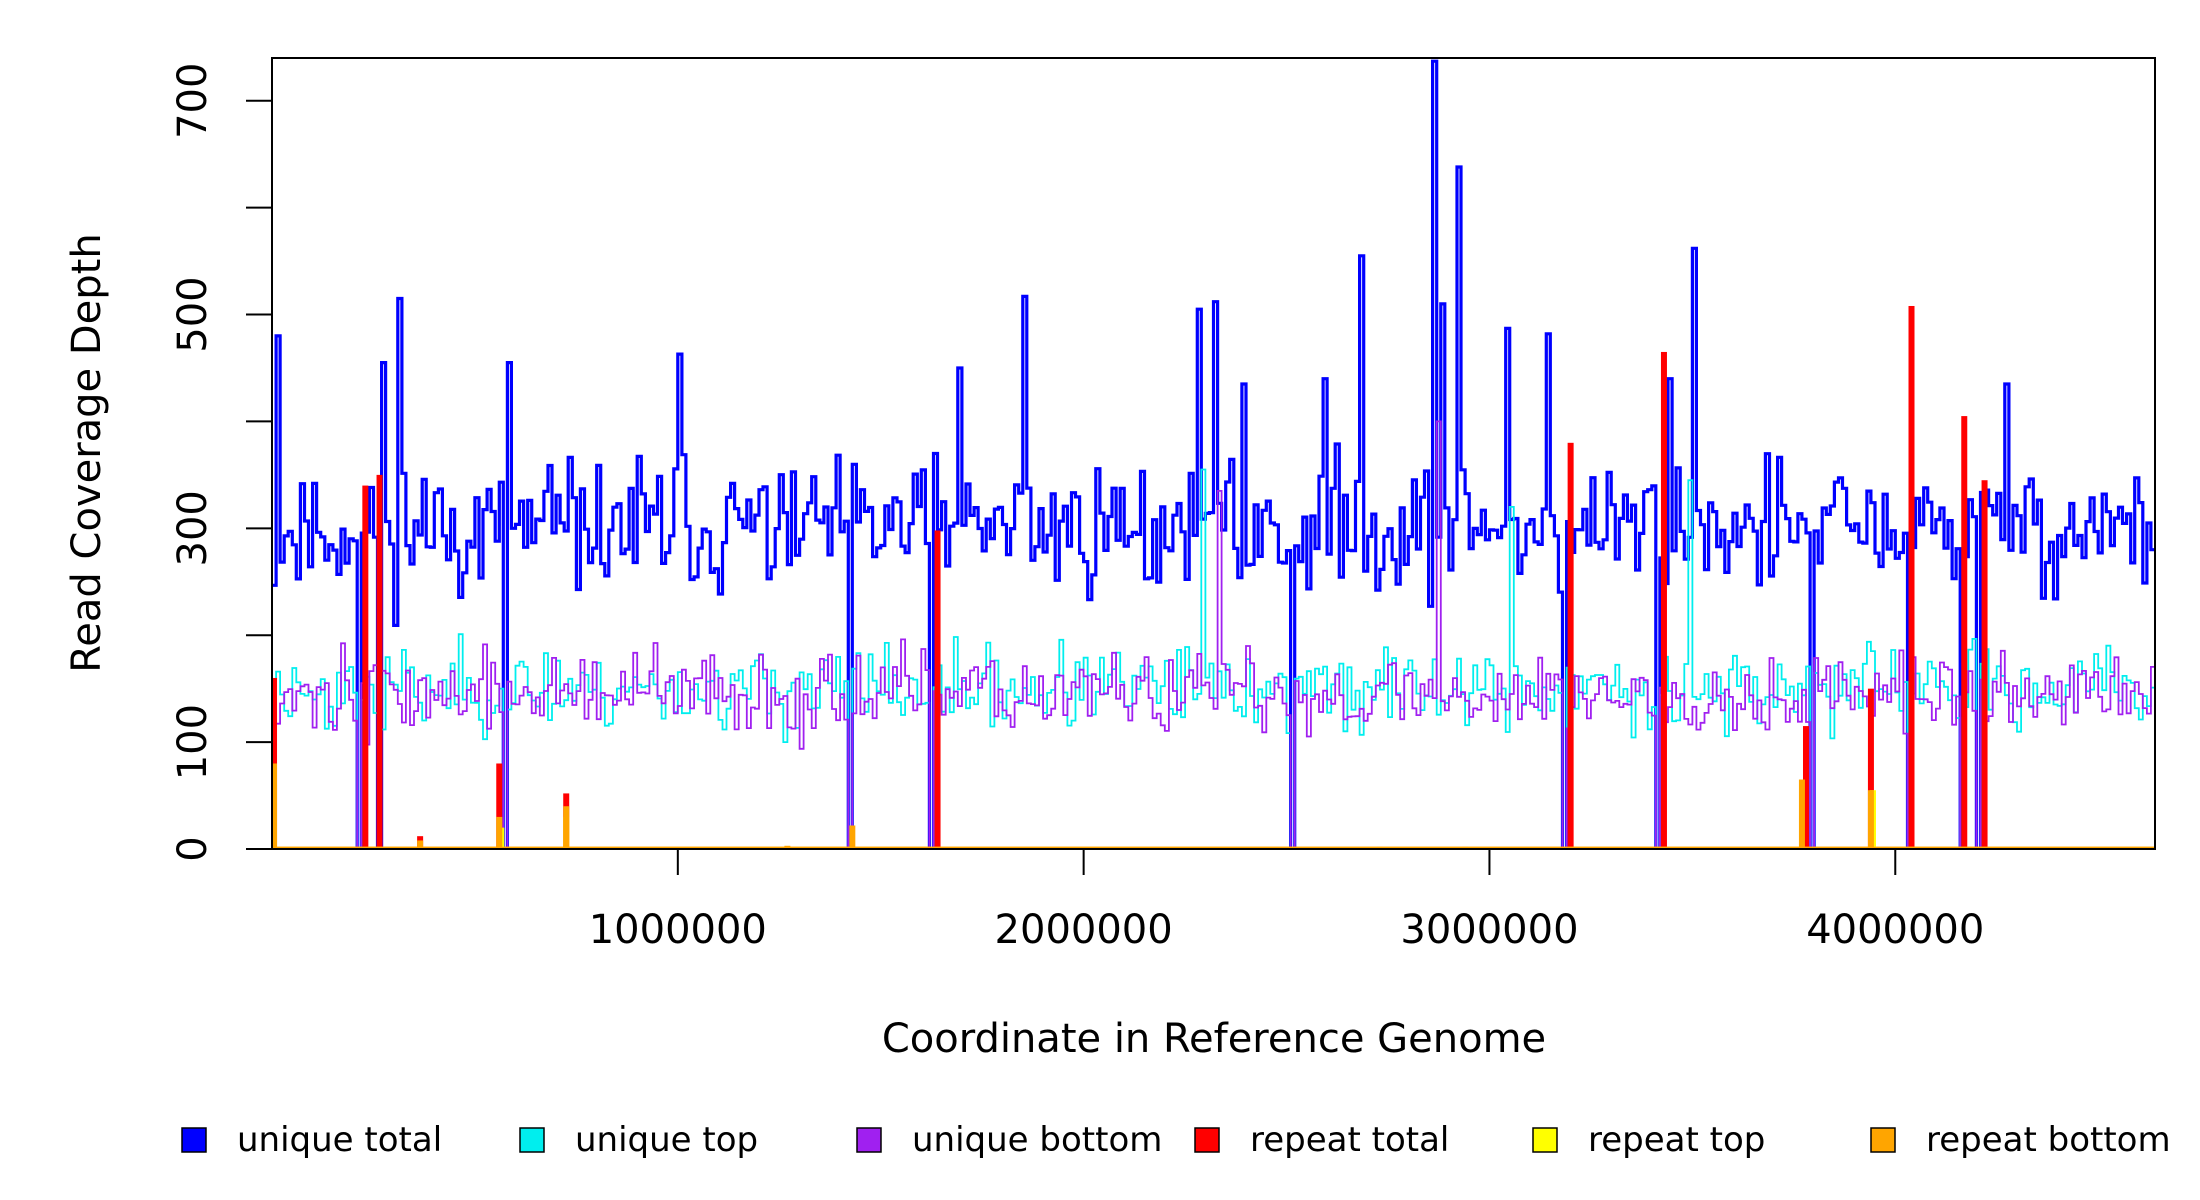  What do you see at coordinates (1037, 1140) in the screenshot?
I see `legend-label: unique bottom` at bounding box center [1037, 1140].